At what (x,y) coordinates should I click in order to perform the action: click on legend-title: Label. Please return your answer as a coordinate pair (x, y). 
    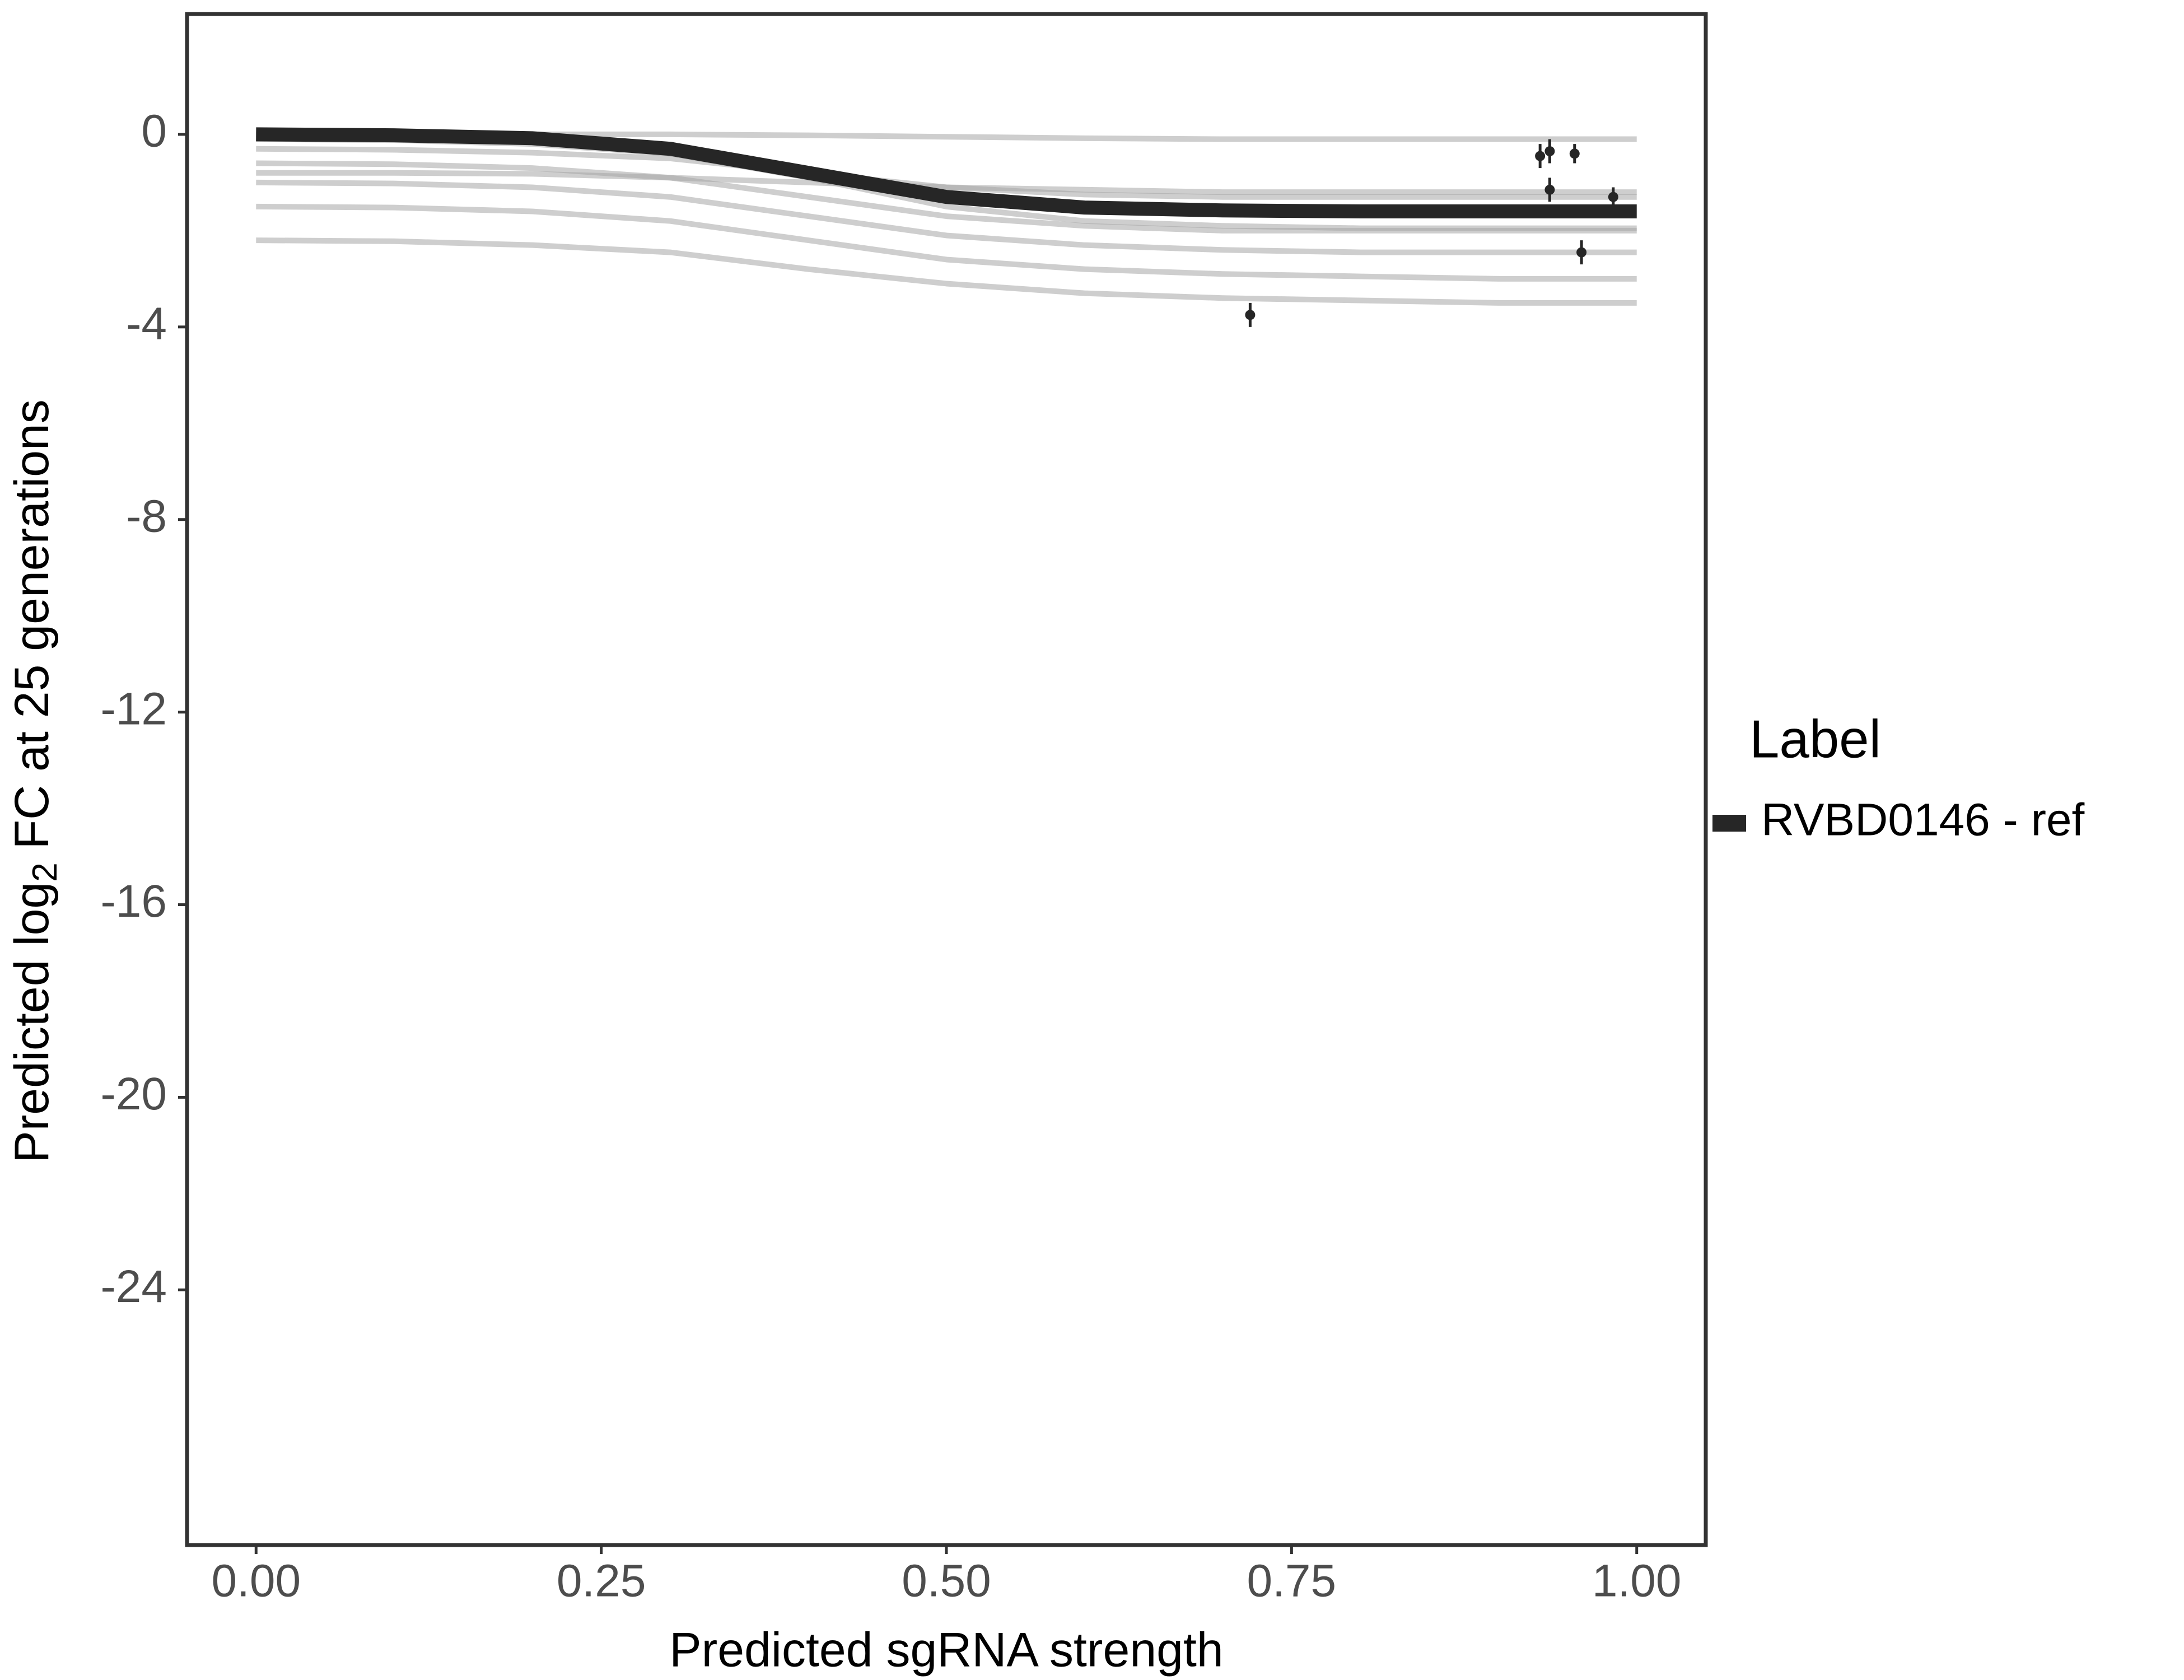
    Looking at the image, I should click on (1815, 739).